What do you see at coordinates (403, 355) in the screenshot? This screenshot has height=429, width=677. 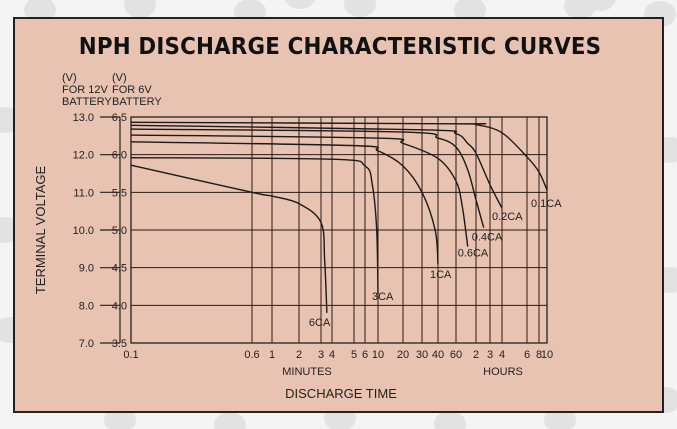 I see `x-tick-label: 20` at bounding box center [403, 355].